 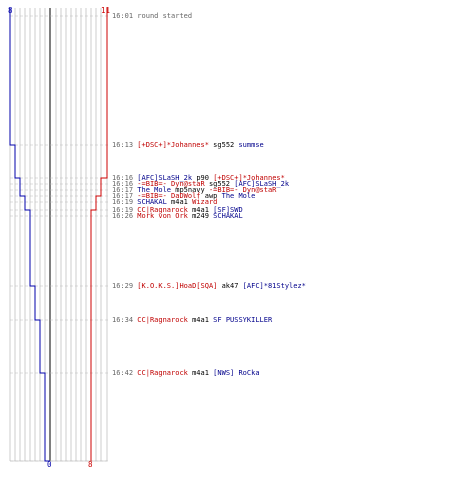 I want to click on victim-name: summse, so click(x=251, y=145).